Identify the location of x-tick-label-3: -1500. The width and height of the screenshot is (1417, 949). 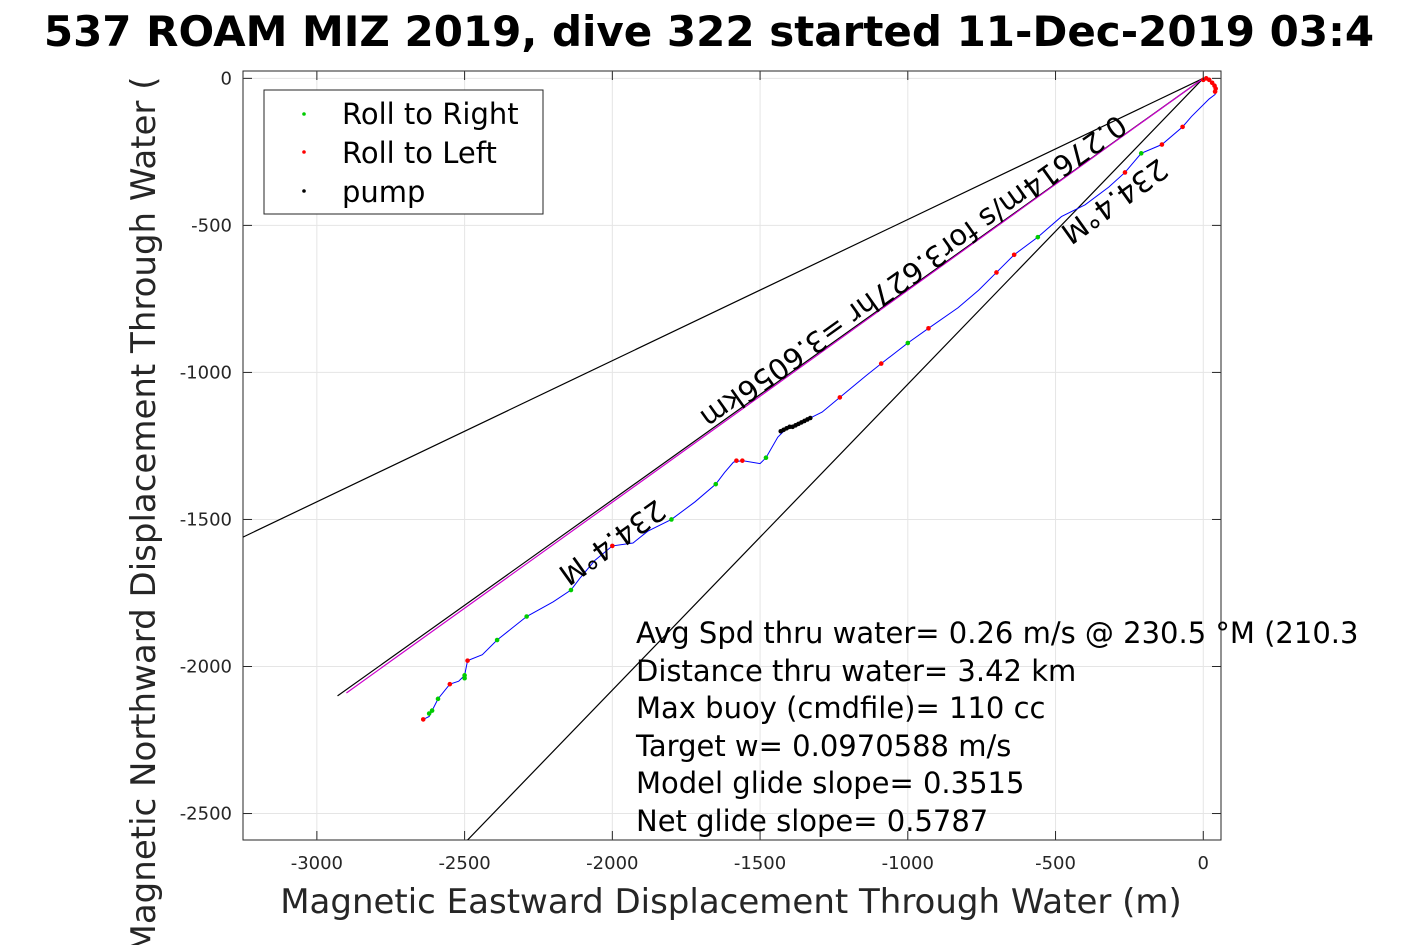
(760, 863).